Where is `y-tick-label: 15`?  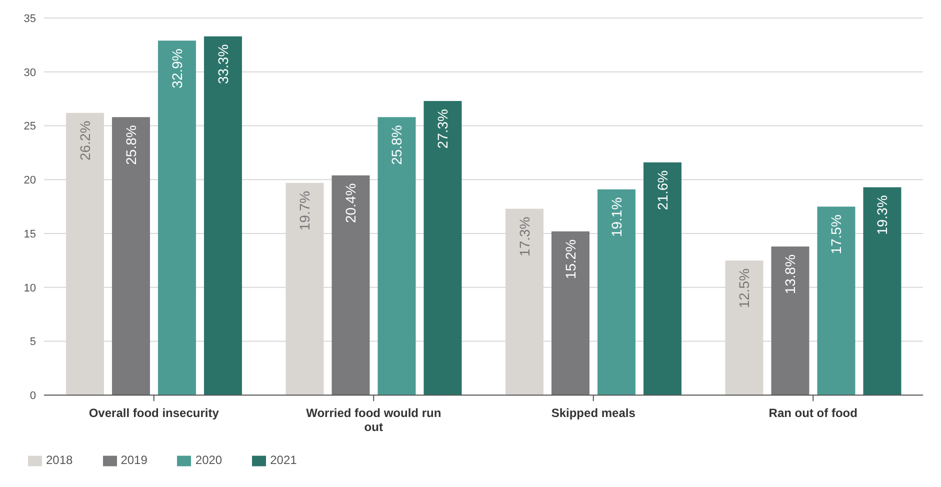 y-tick-label: 15 is located at coordinates (30, 234).